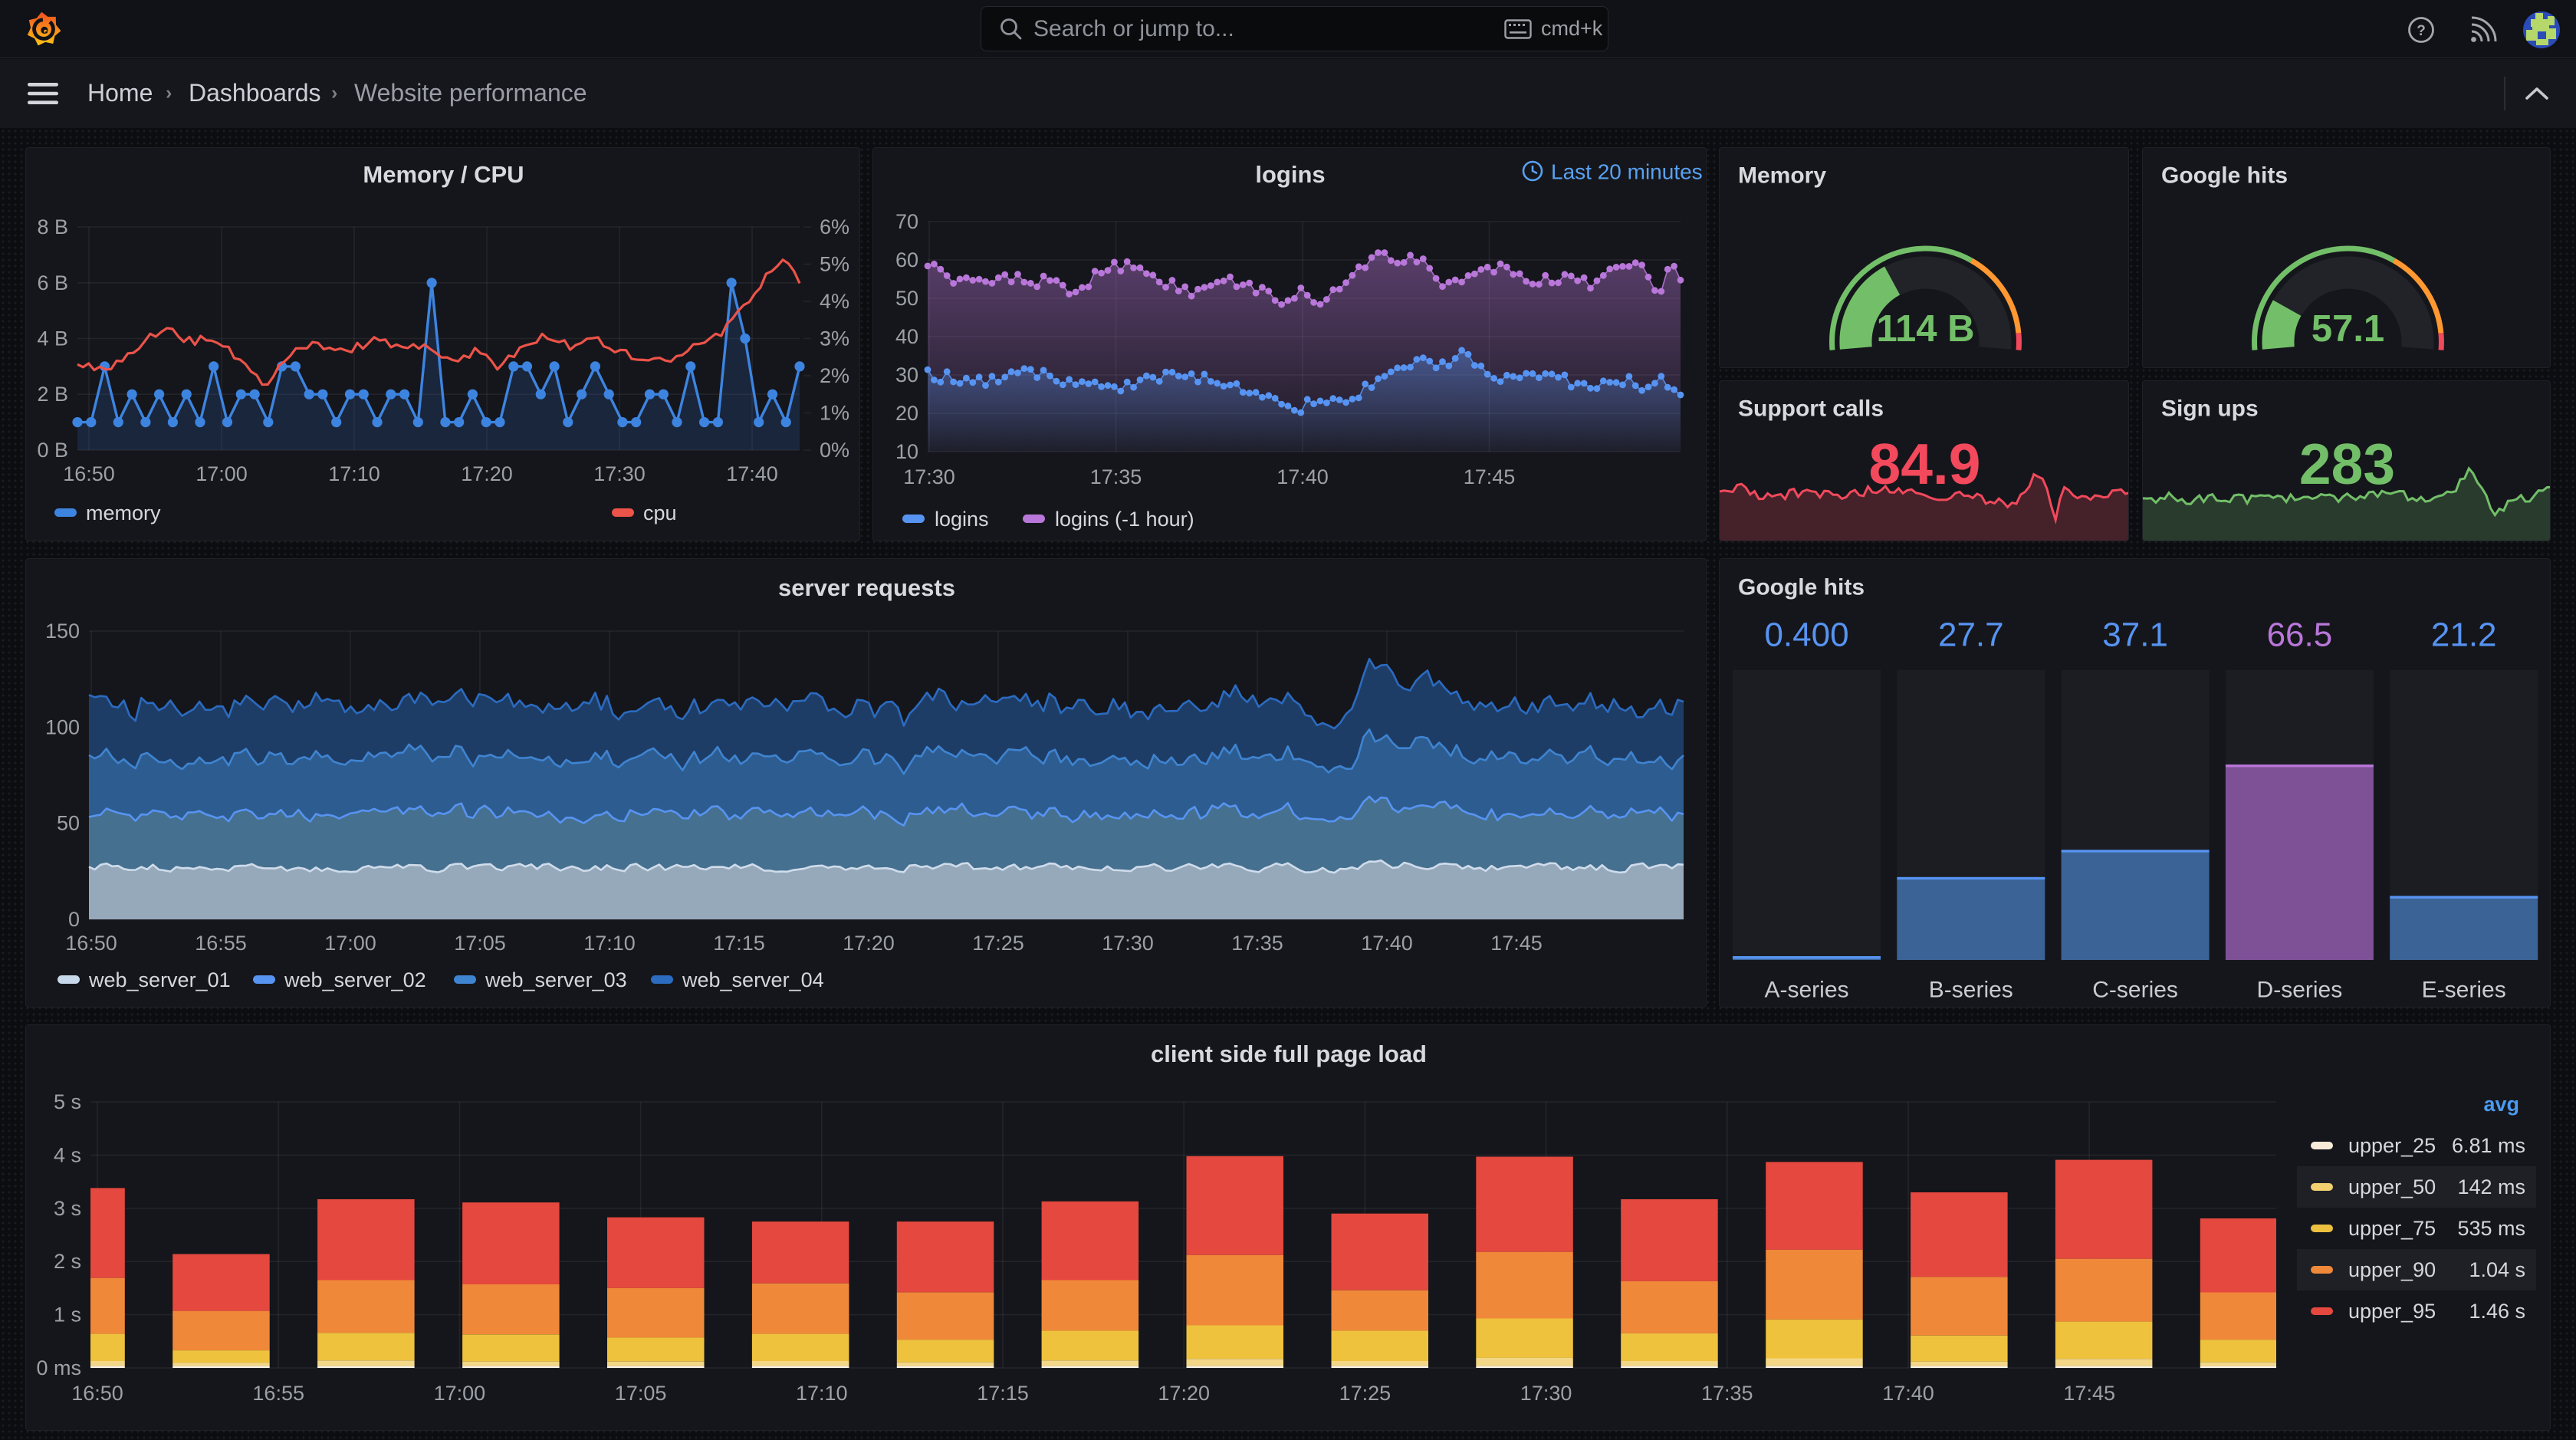 Image resolution: width=2576 pixels, height=1440 pixels. I want to click on svg-text: 3%, so click(835, 338).